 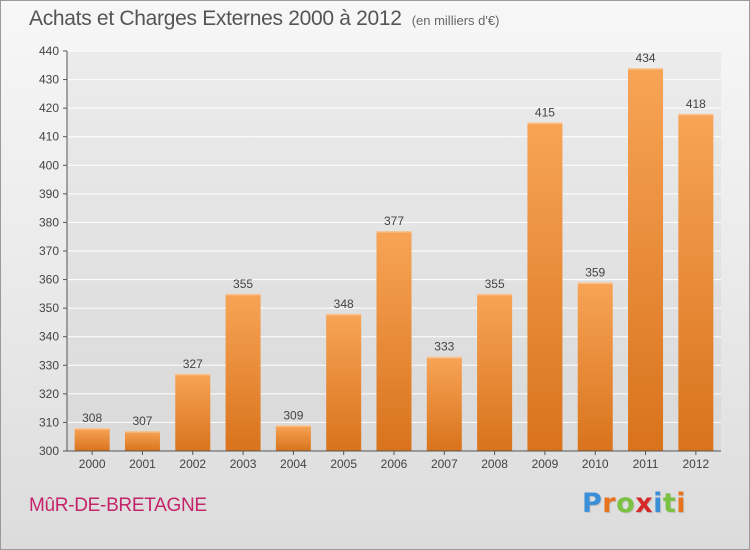 What do you see at coordinates (609, 503) in the screenshot?
I see `logo-letter: r` at bounding box center [609, 503].